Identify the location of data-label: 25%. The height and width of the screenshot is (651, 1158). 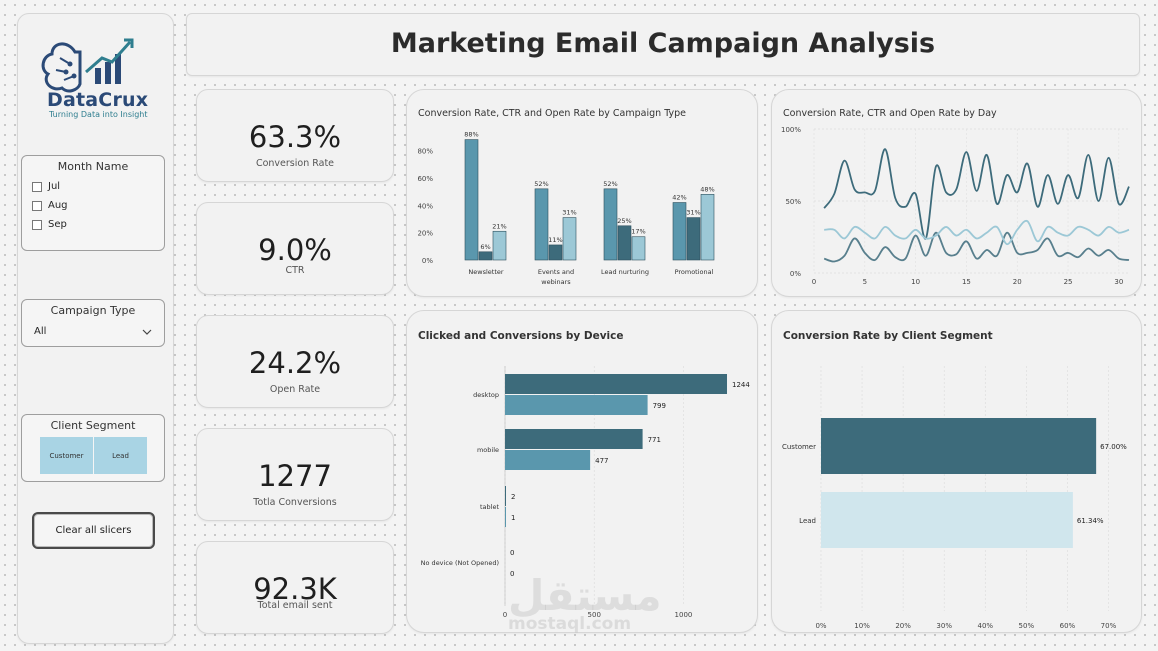
(624, 221).